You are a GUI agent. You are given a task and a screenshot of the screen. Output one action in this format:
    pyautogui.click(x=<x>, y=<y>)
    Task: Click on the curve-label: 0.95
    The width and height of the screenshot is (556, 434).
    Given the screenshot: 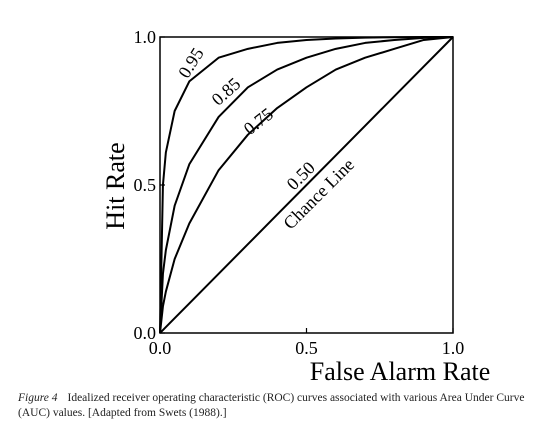 What is the action you would take?
    pyautogui.click(x=191, y=62)
    